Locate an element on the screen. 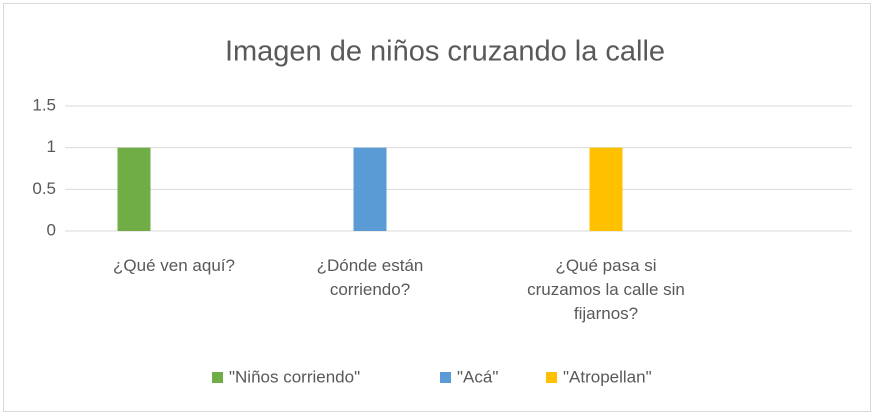 This screenshot has width=875, height=416. legend-label: "Atropellan" is located at coordinates (607, 376).